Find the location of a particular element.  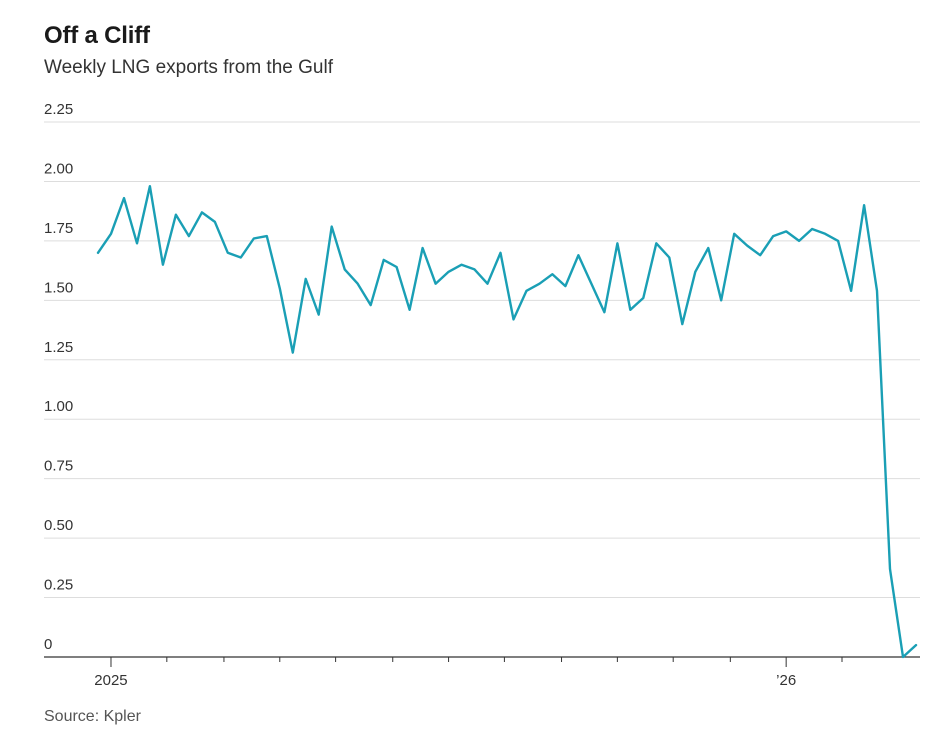

y-tick-label: 1.25 is located at coordinates (58, 347).